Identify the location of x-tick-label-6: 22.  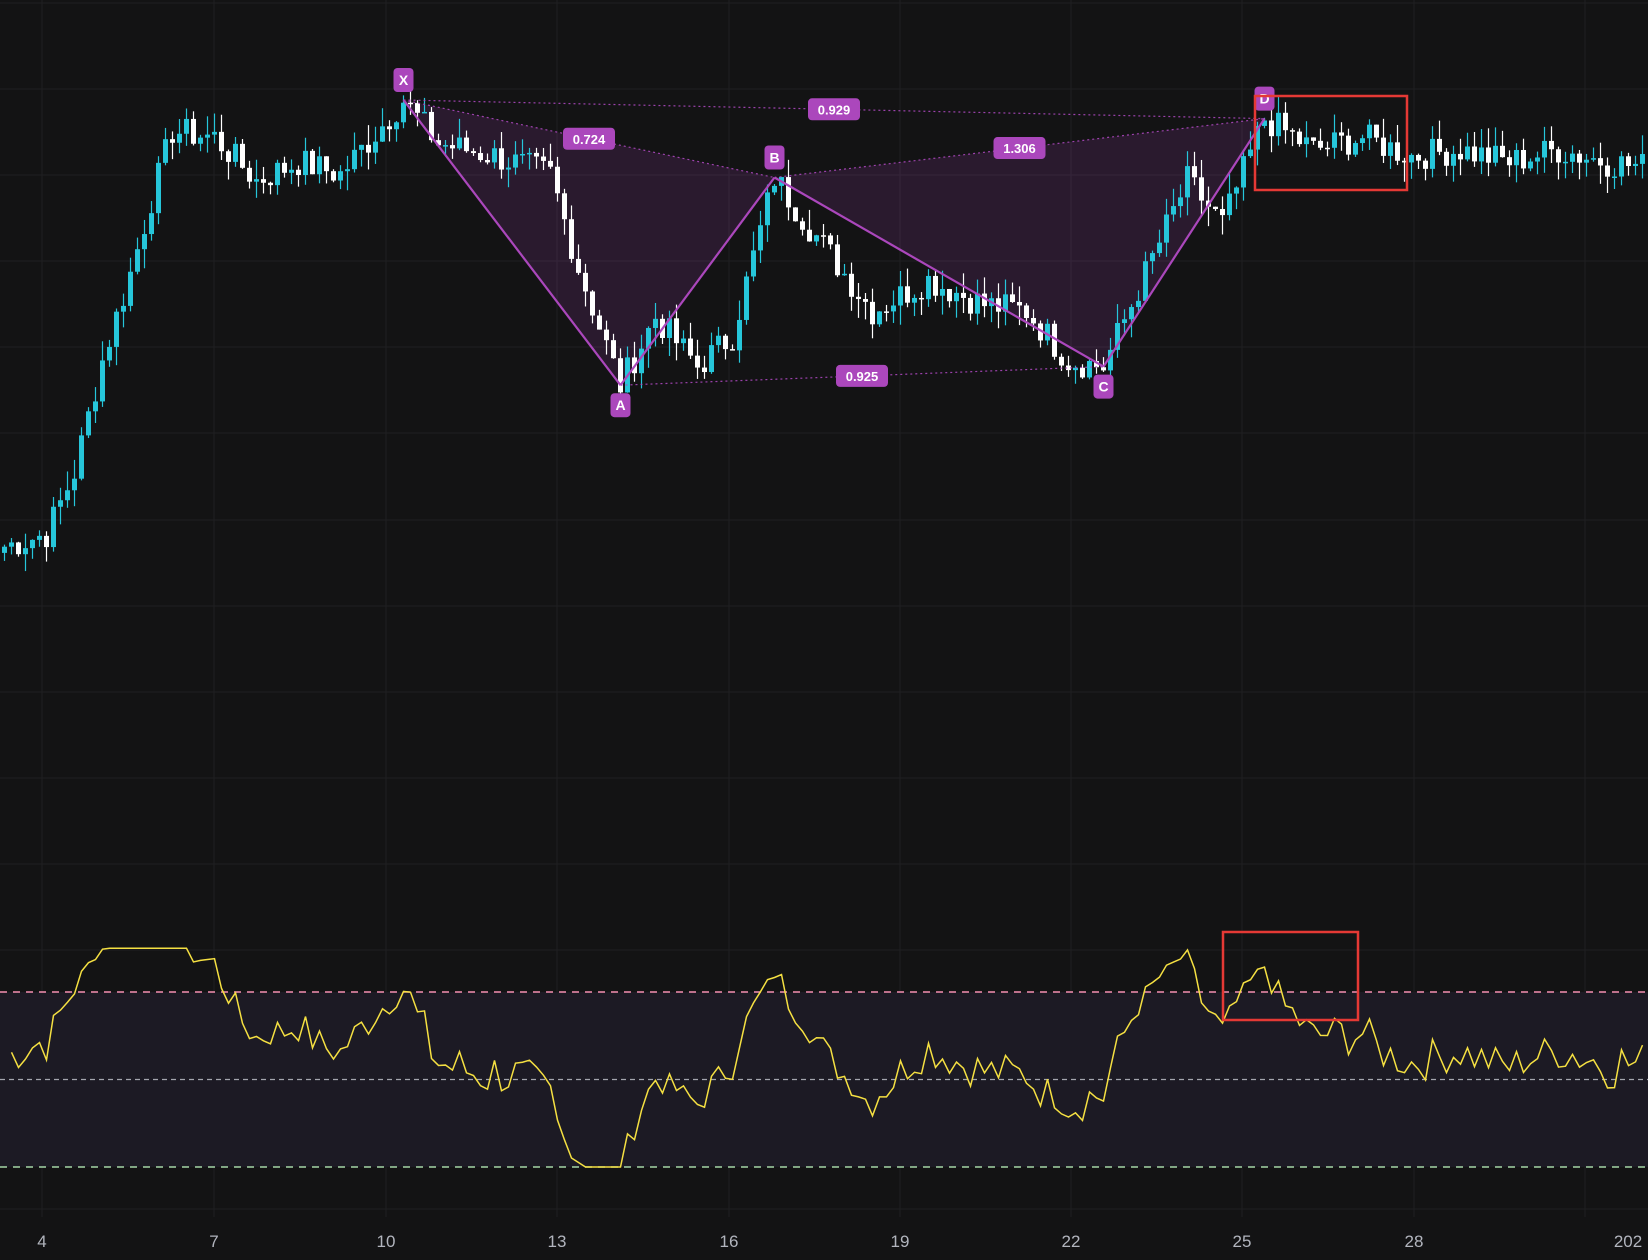
(1071, 1241).